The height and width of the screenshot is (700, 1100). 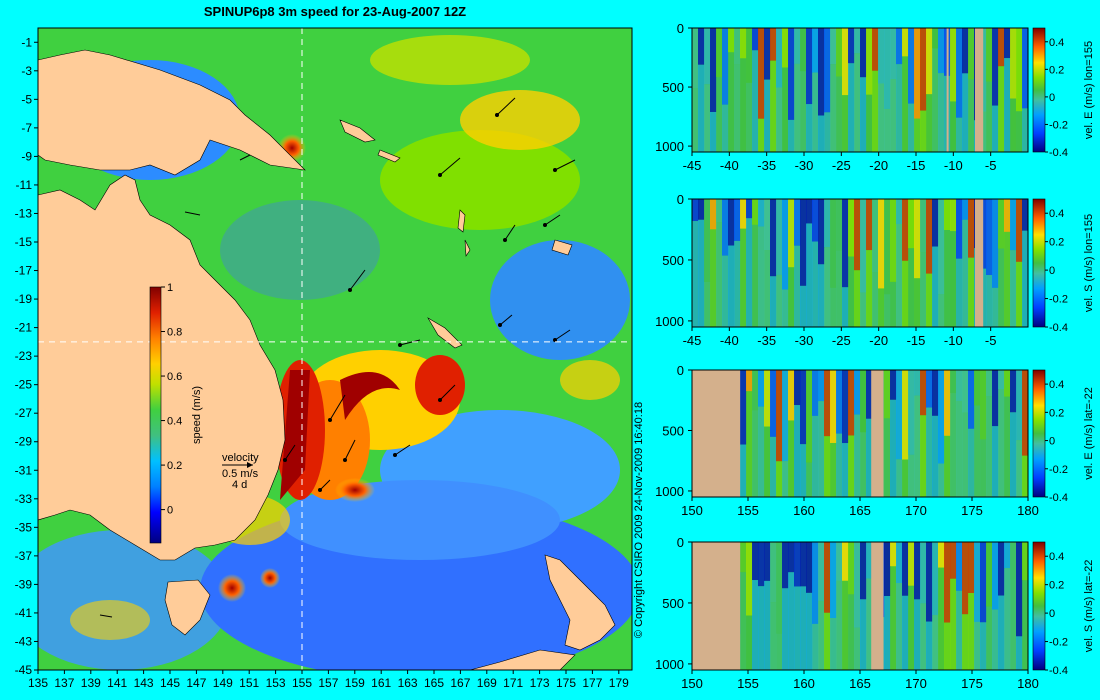 What do you see at coordinates (619, 683) in the screenshot?
I see `map-x-tick-label: 179` at bounding box center [619, 683].